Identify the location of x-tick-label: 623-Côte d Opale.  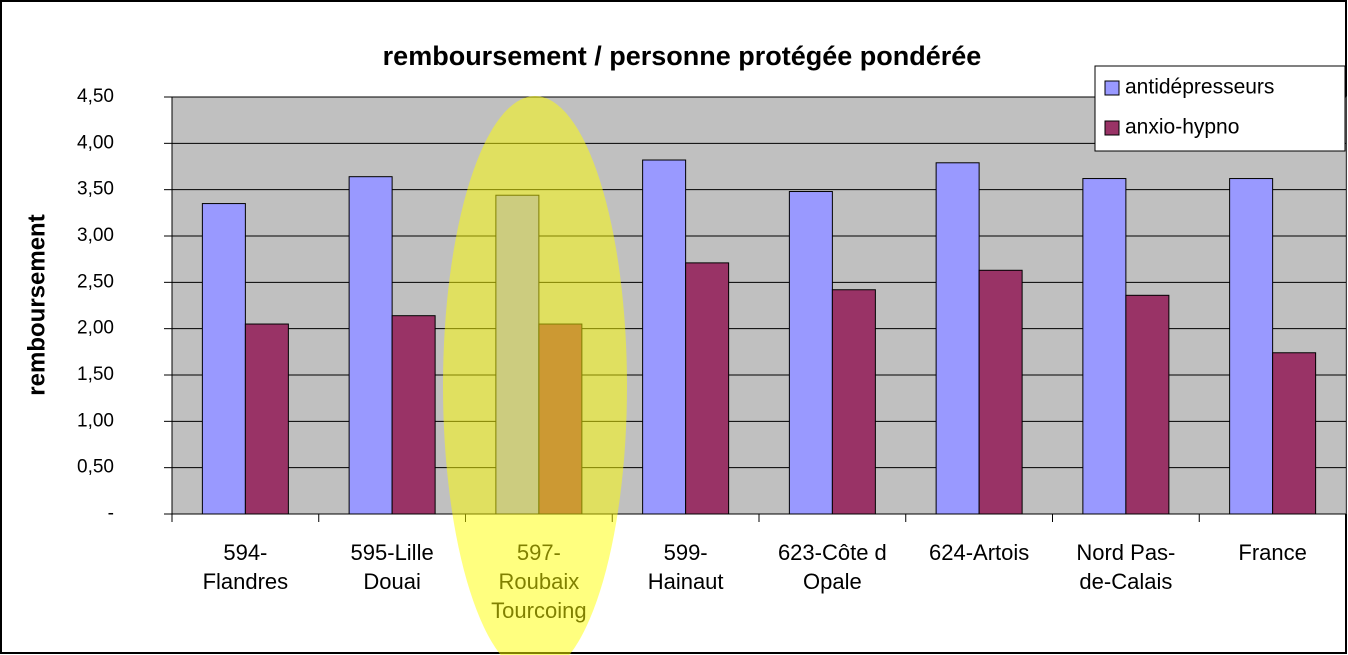
(832, 567).